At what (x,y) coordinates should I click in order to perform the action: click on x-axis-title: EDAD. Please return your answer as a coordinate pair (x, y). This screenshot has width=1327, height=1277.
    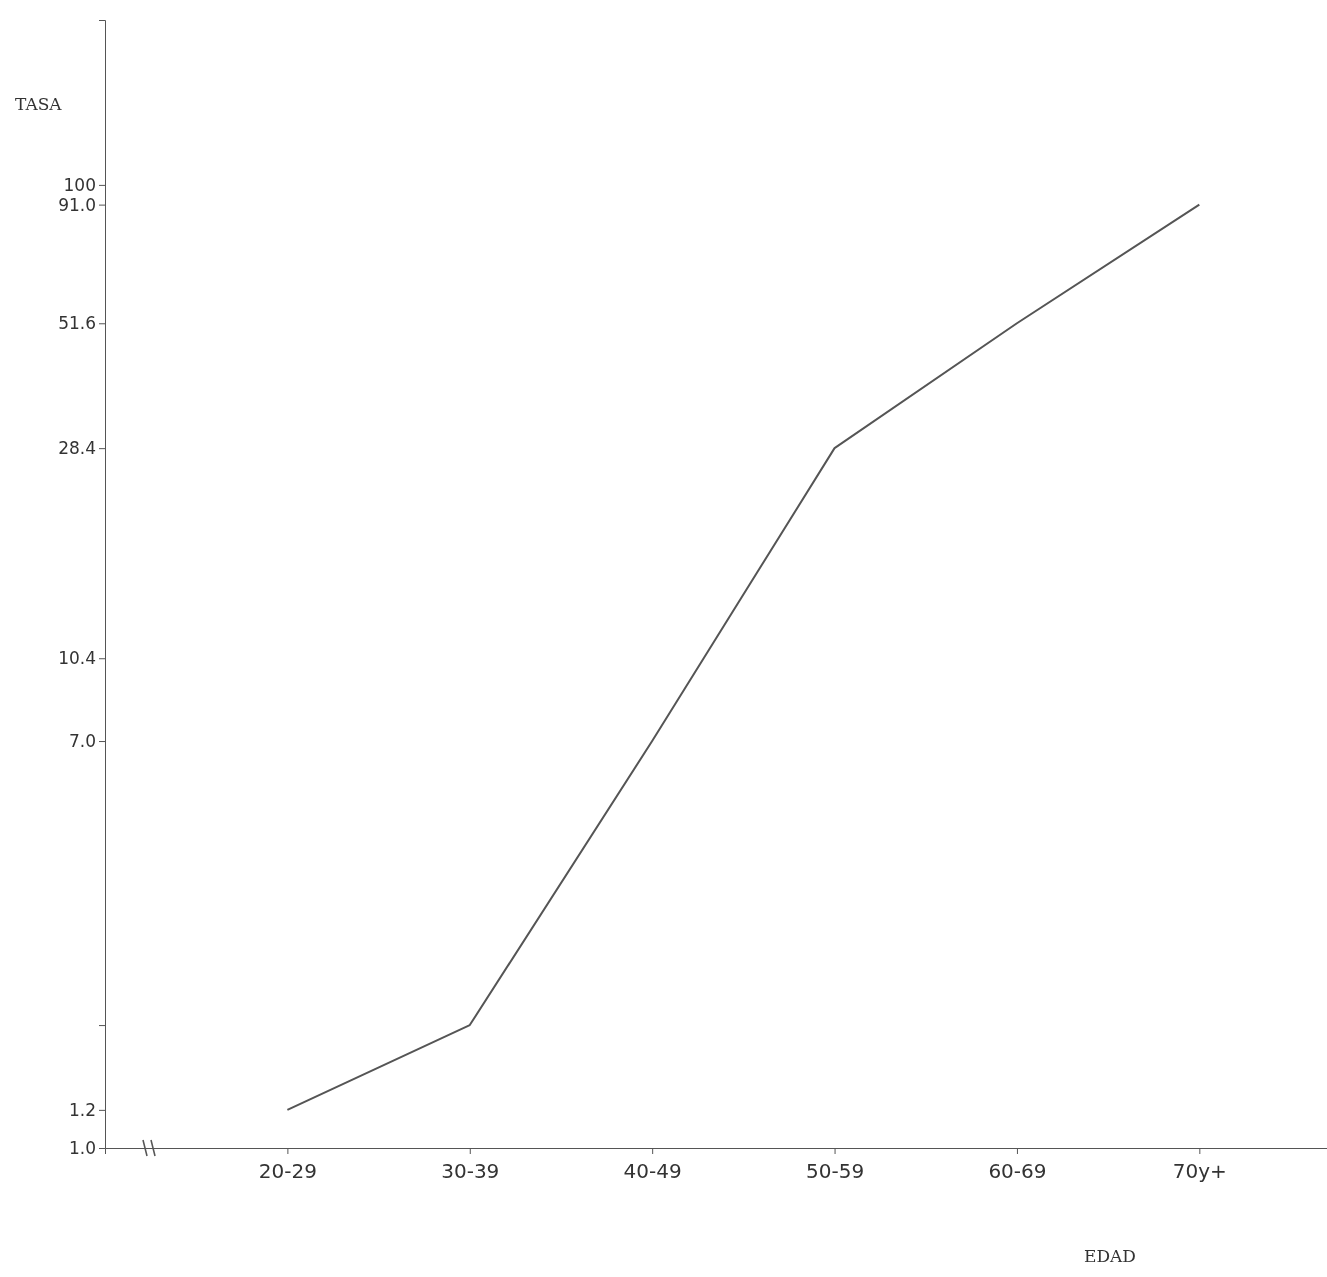
    Looking at the image, I should click on (1110, 1256).